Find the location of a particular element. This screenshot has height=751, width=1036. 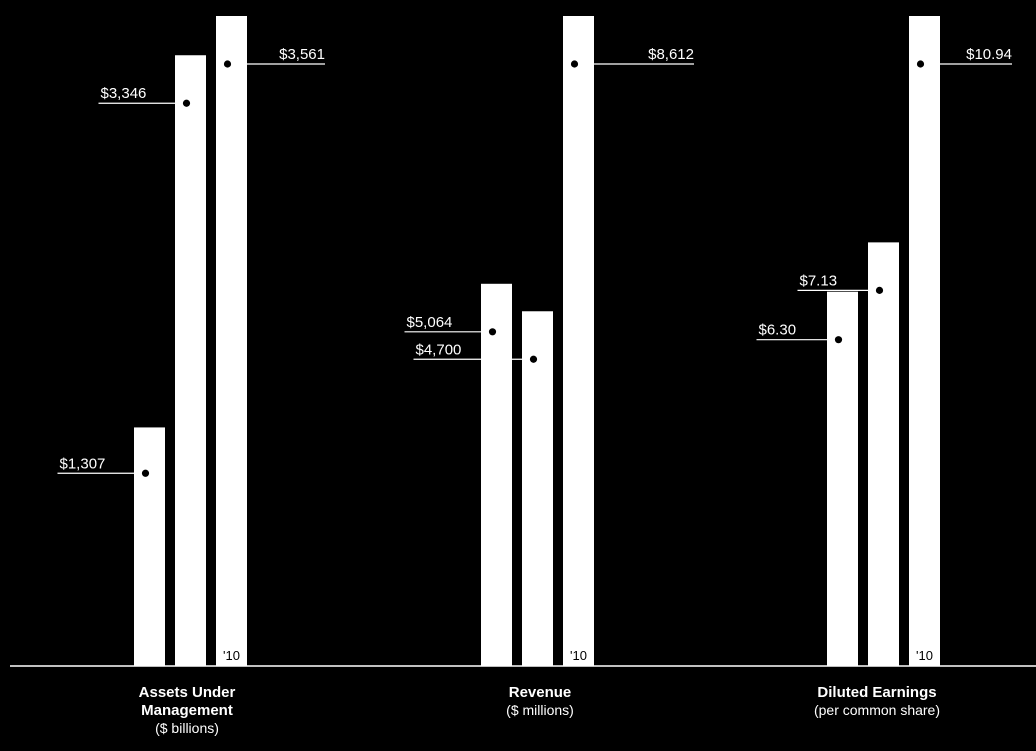

chart-subtitle-3: (per common share) is located at coordinates (877, 710).